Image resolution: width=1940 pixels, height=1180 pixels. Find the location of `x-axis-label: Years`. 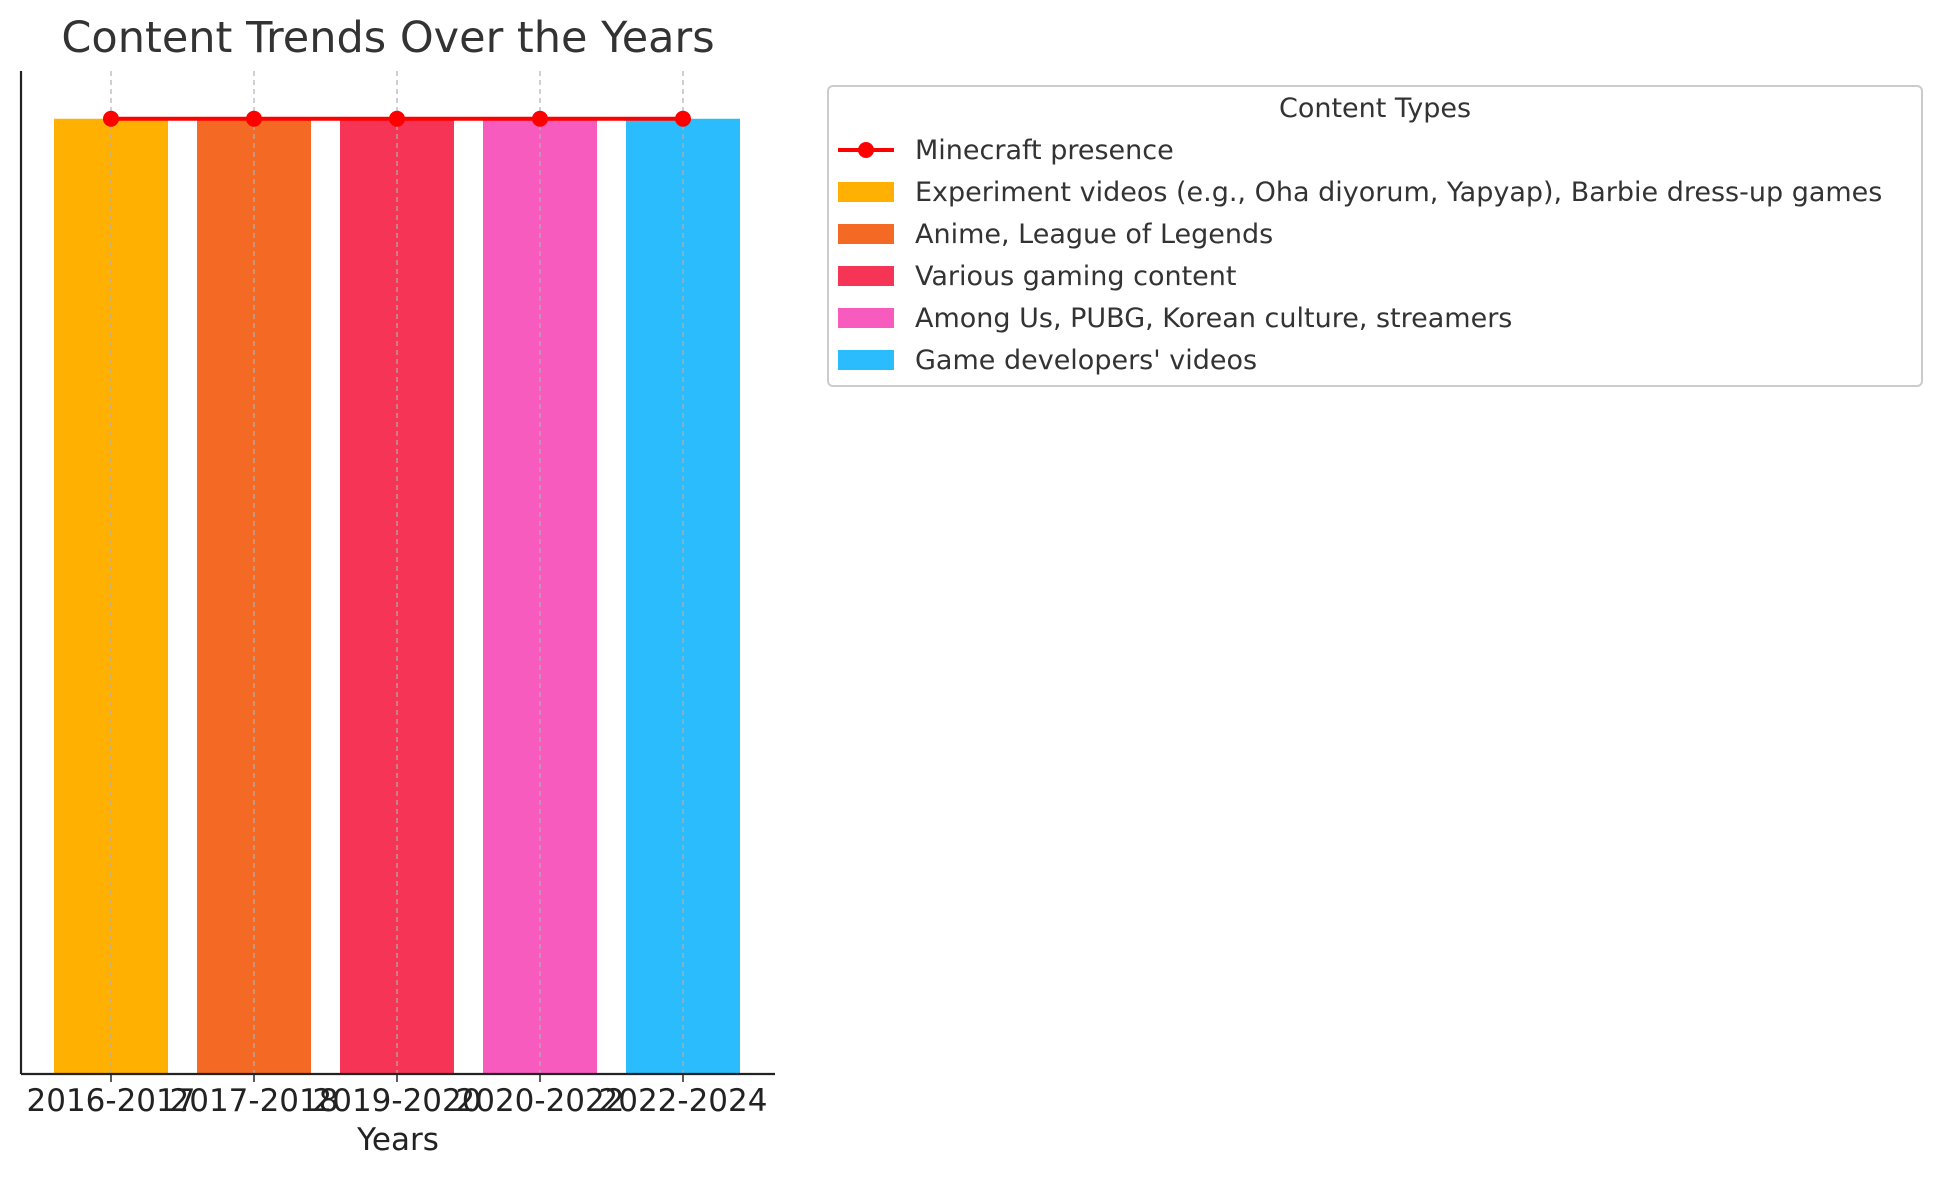

x-axis-label: Years is located at coordinates (397, 1140).